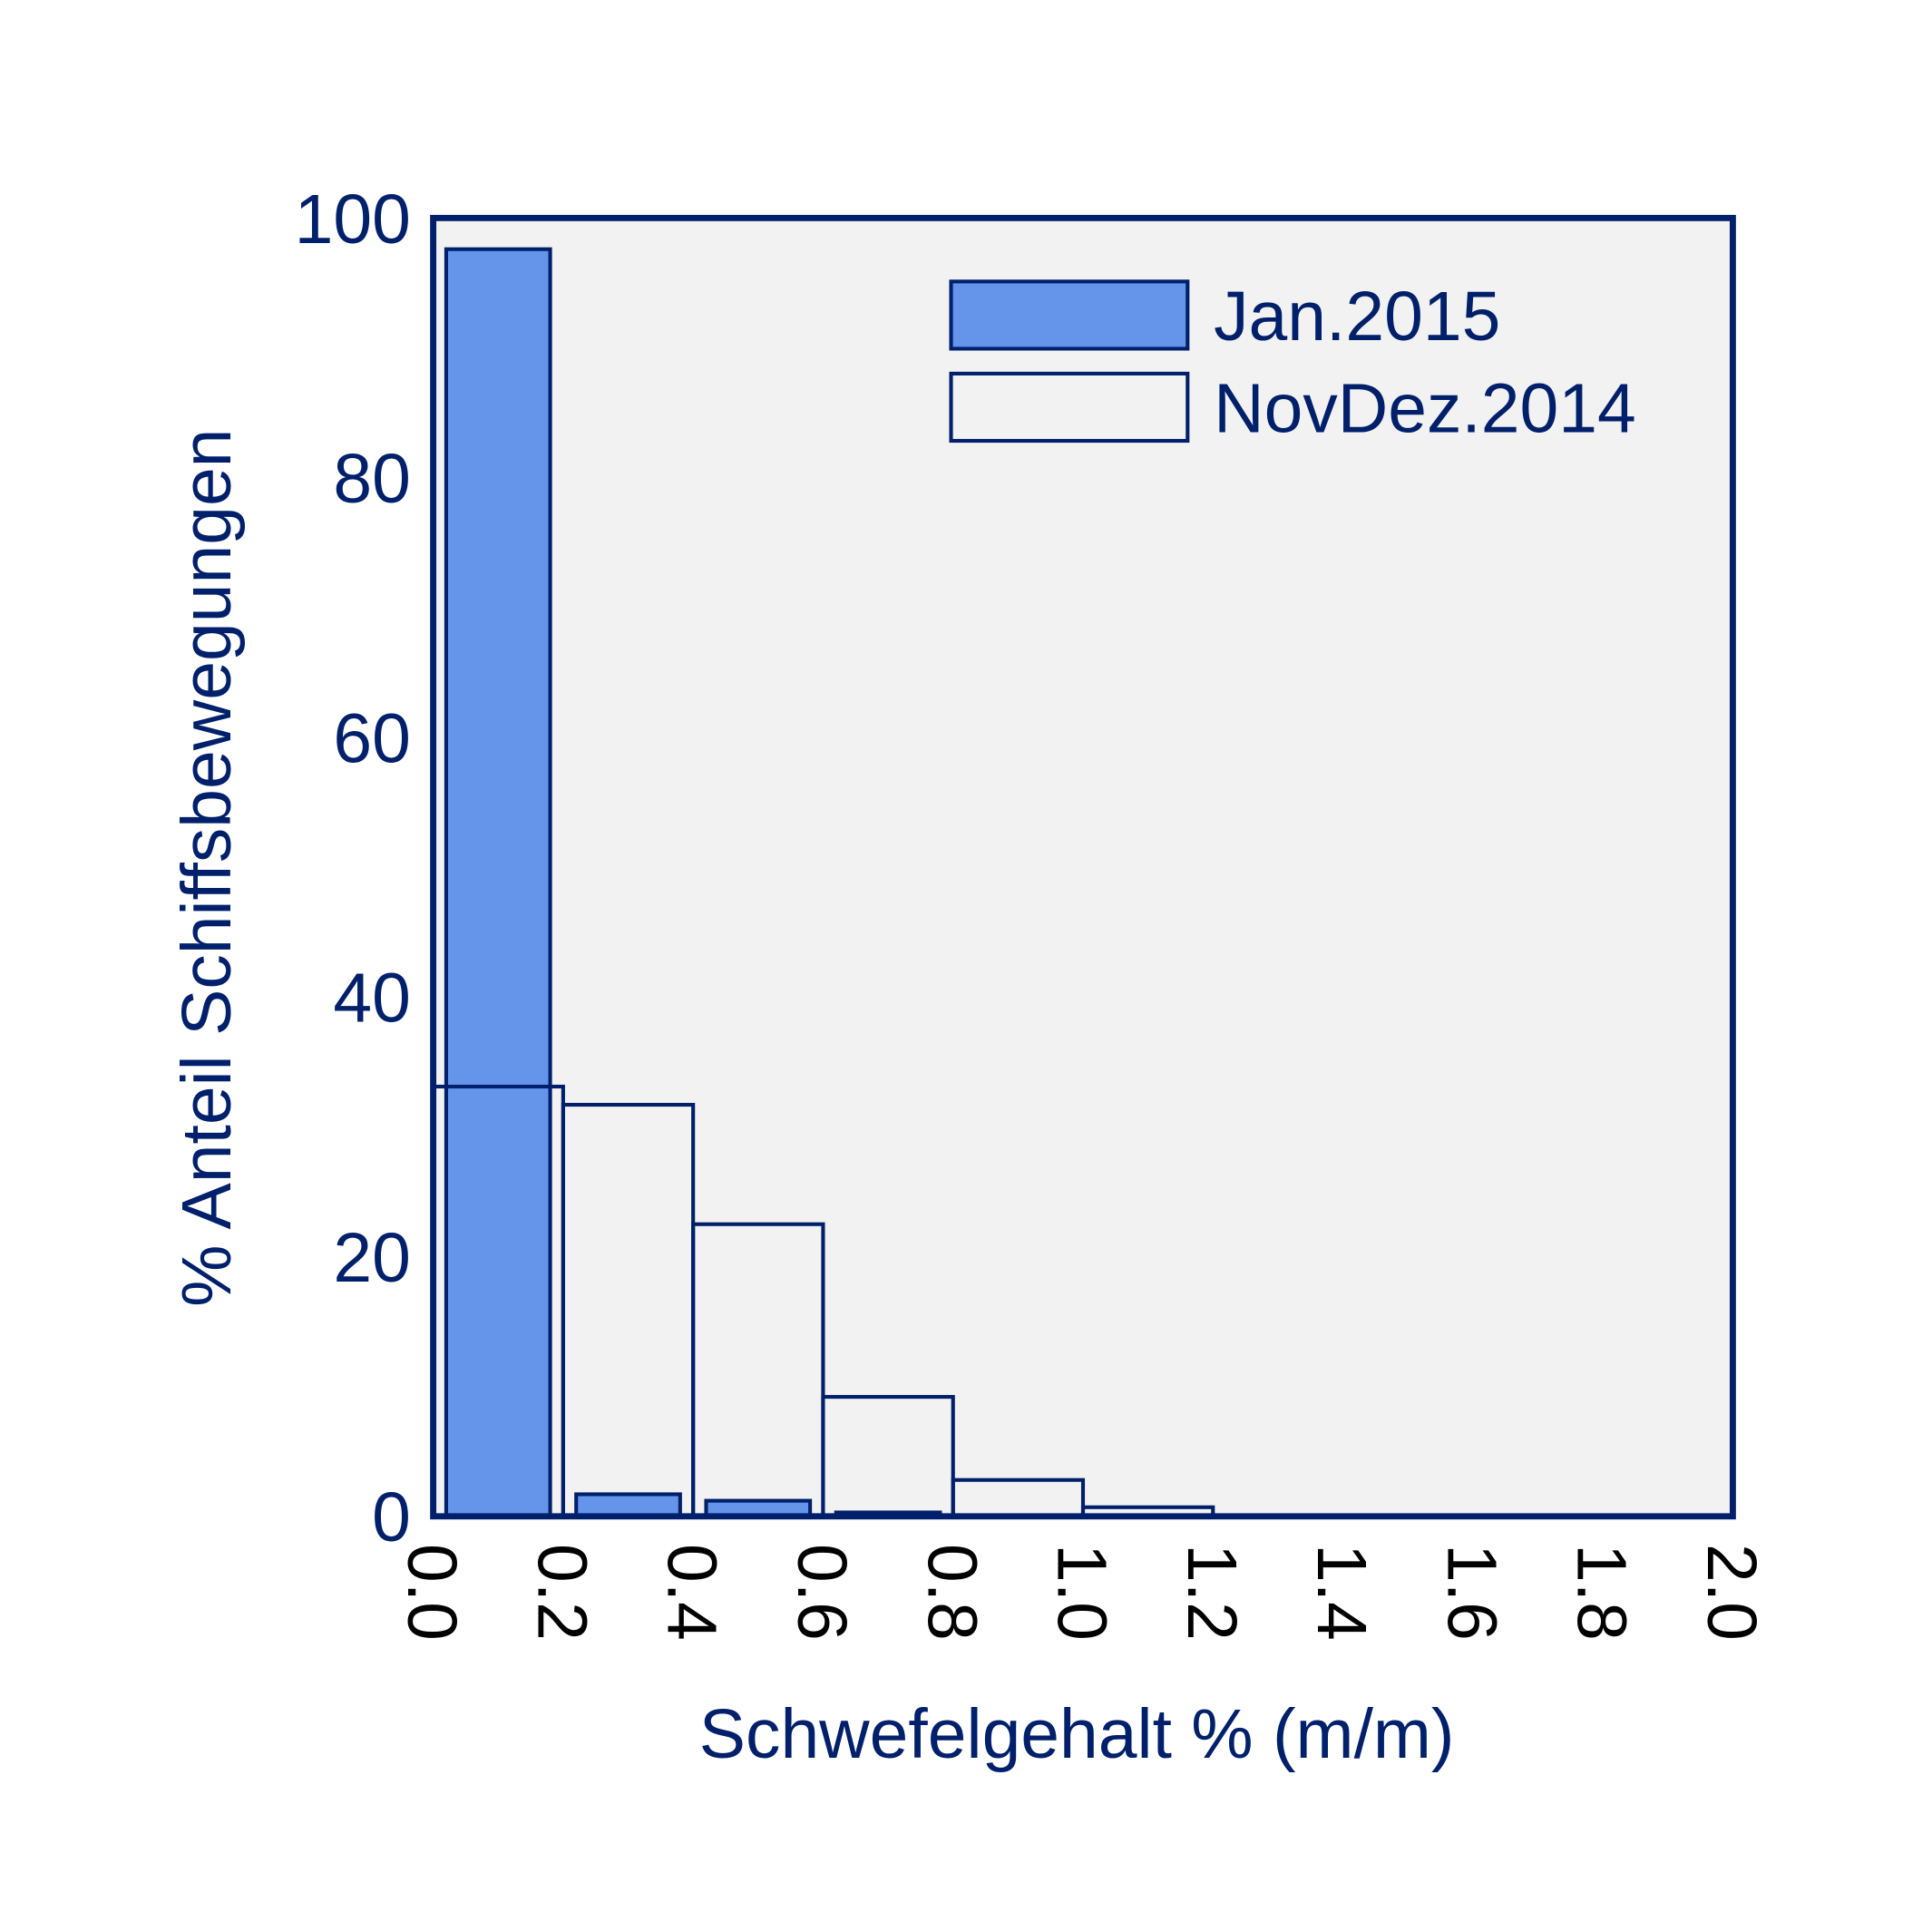  I want to click on x-tick-label: 0.6, so click(822, 1592).